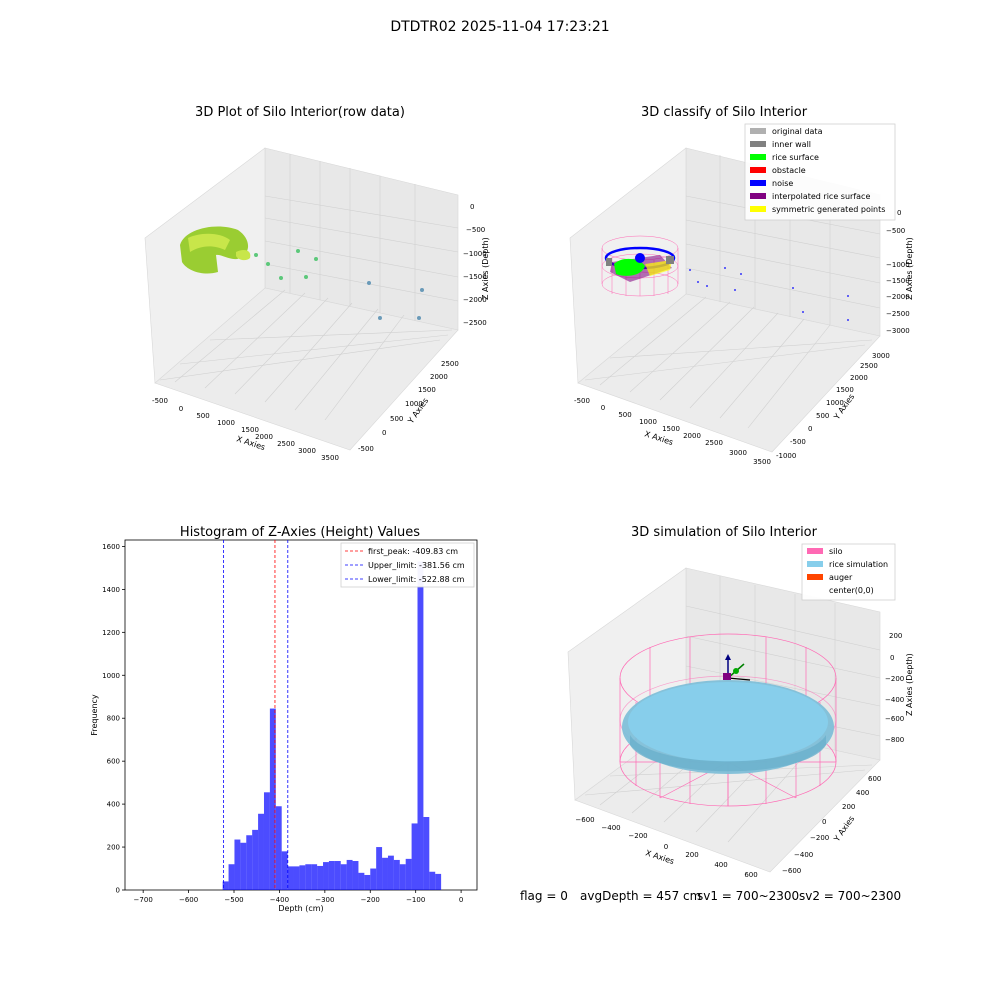  I want to click on legend-label: center(0,0), so click(851, 590).